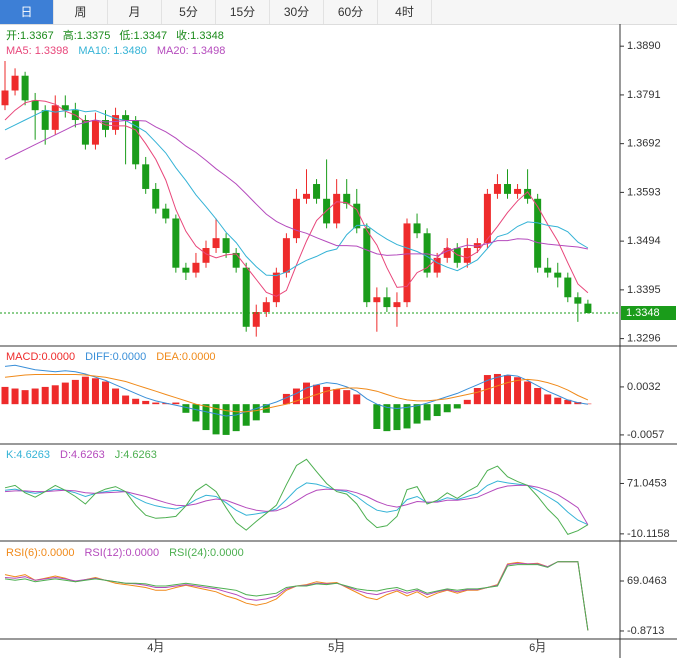 This screenshot has height=658, width=677. What do you see at coordinates (645, 435) in the screenshot?
I see `y-tick-label: -0.0057` at bounding box center [645, 435].